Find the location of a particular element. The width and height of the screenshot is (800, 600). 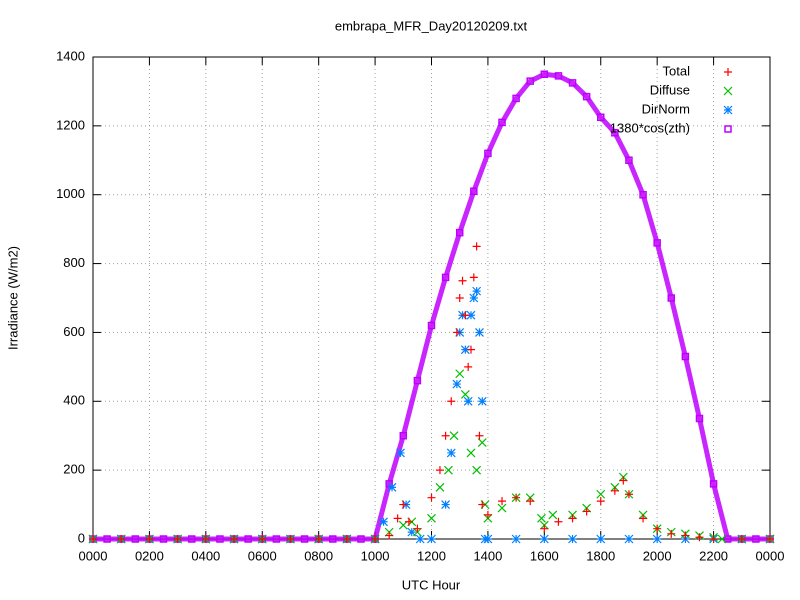

x-axis-label: UTC Hour is located at coordinates (431, 584).